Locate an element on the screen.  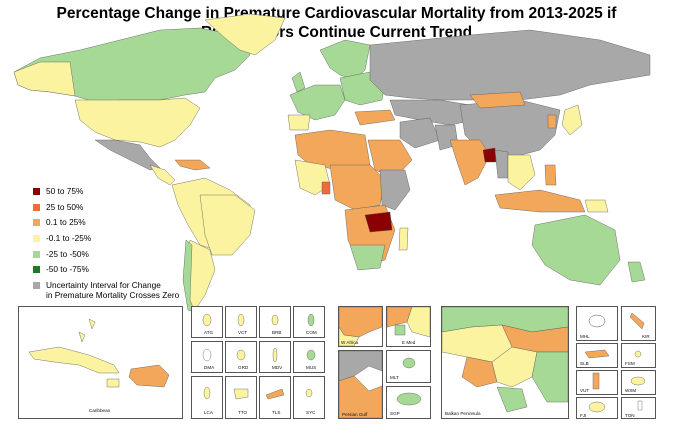
region-alaska is located at coordinates (44, 79).